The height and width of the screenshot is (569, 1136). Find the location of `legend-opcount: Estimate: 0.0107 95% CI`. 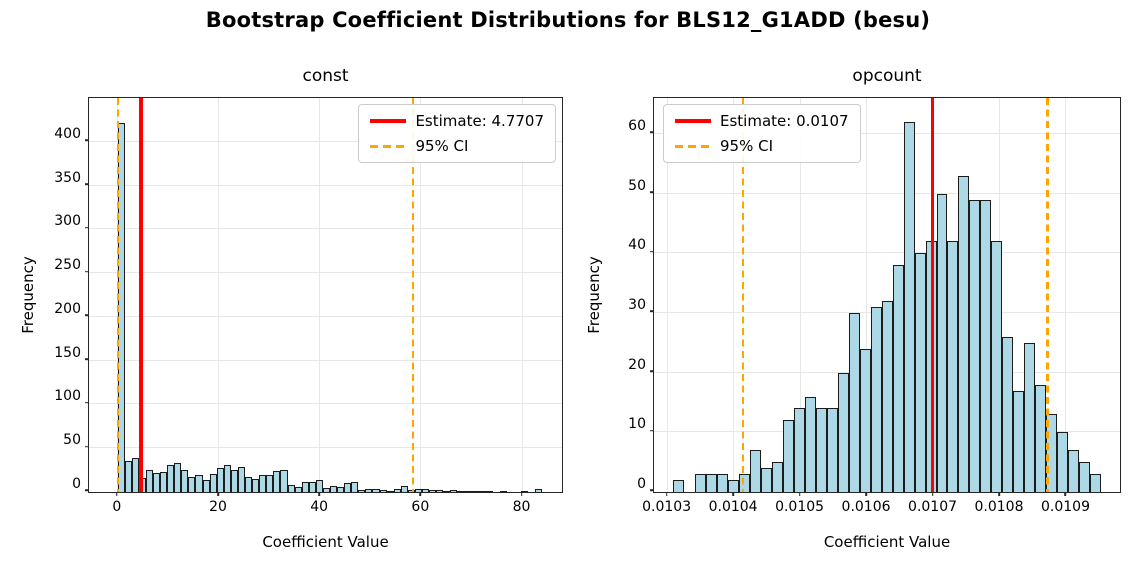

legend-opcount: Estimate: 0.0107 95% CI is located at coordinates (762, 133).